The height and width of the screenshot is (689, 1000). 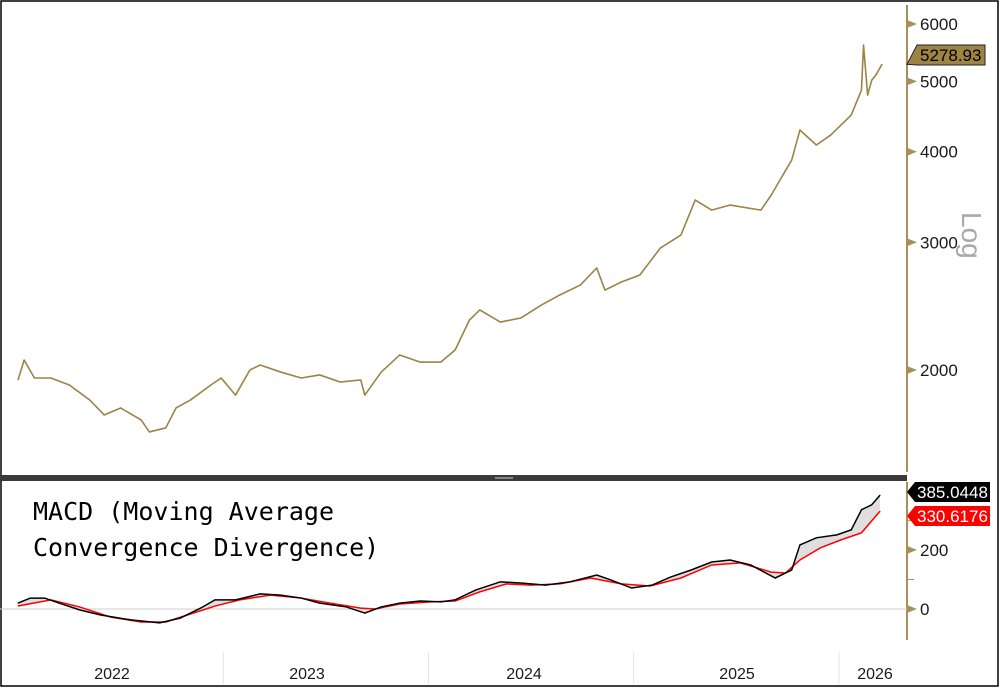 I want to click on x-tick-label: 2023, so click(x=307, y=674).